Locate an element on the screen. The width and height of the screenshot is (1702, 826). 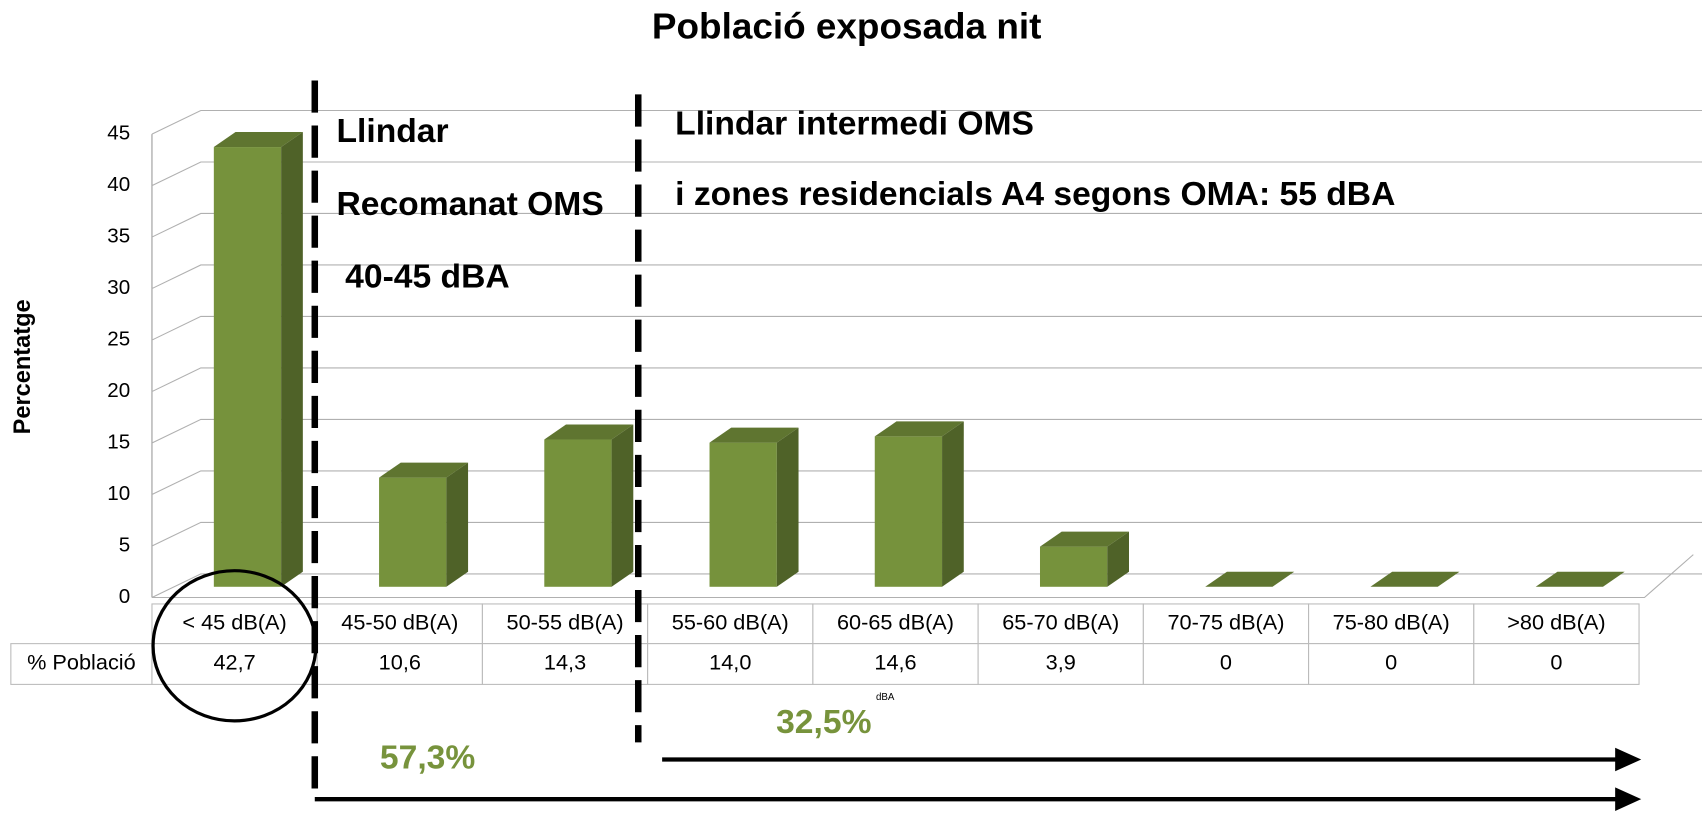
x-tick-label: >80 dB(A) is located at coordinates (1556, 622).